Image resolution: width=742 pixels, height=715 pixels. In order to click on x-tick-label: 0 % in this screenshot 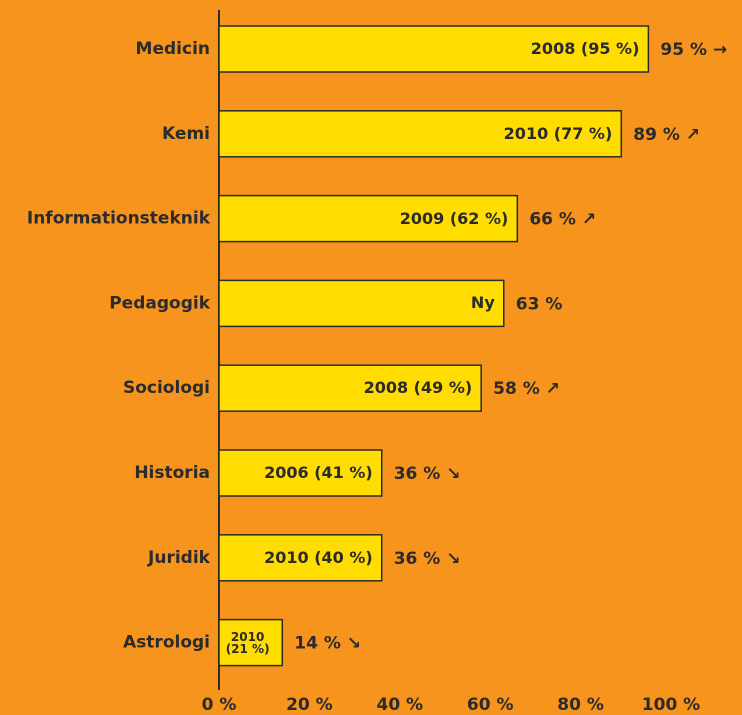, I will do `click(219, 705)`.